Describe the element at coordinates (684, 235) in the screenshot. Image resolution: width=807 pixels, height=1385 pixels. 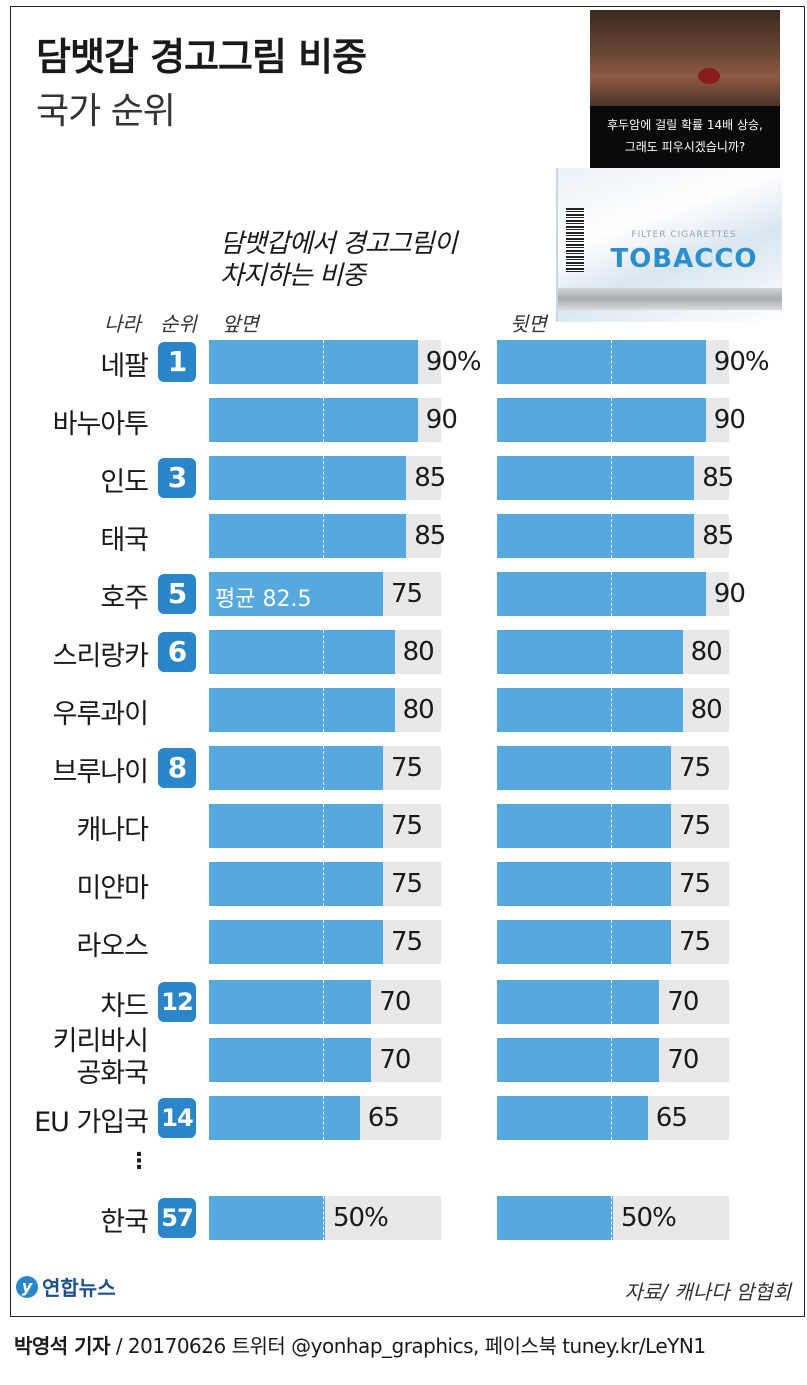
I see `pack-filter-text: FILTER CIGARETTES` at that location.